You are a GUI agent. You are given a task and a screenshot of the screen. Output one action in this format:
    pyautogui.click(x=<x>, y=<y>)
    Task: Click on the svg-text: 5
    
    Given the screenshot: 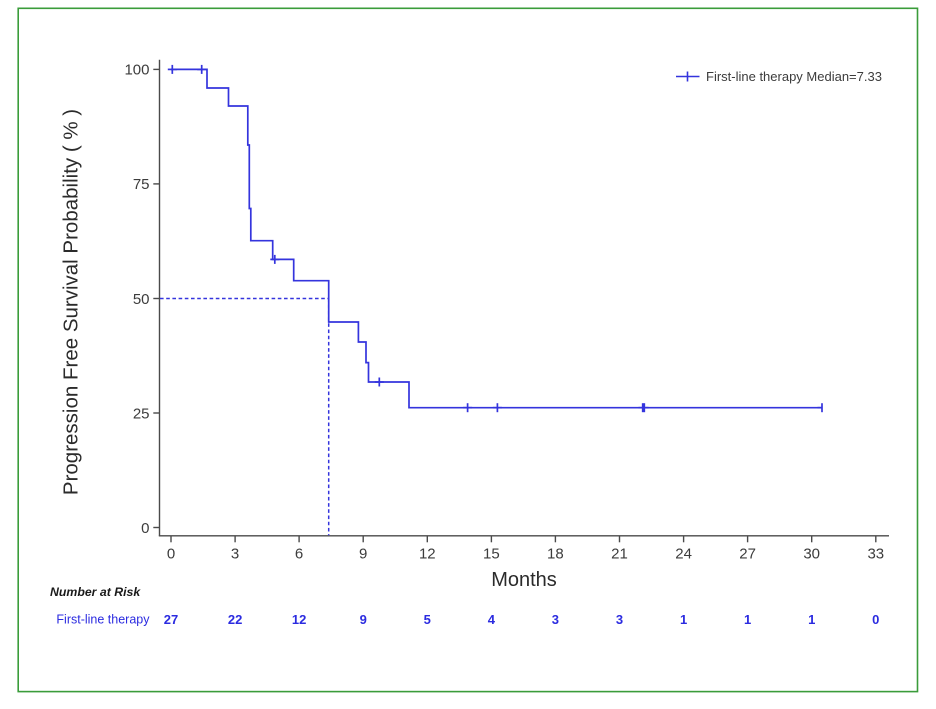 What is the action you would take?
    pyautogui.click(x=427, y=619)
    